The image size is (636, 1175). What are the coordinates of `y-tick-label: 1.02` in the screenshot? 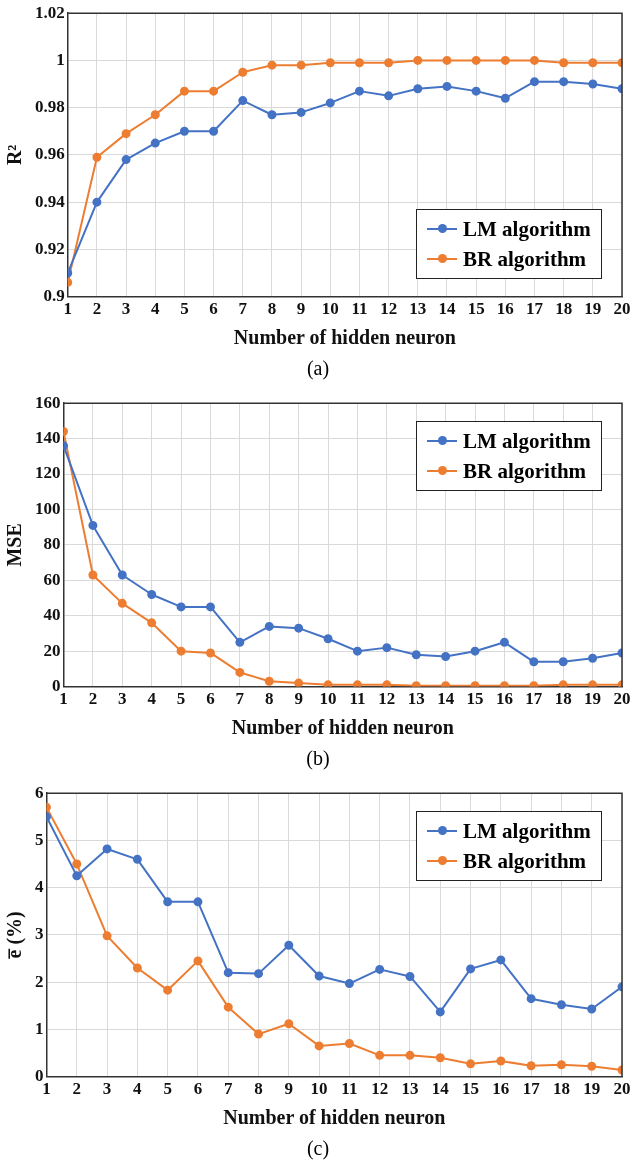 It's located at (50, 12).